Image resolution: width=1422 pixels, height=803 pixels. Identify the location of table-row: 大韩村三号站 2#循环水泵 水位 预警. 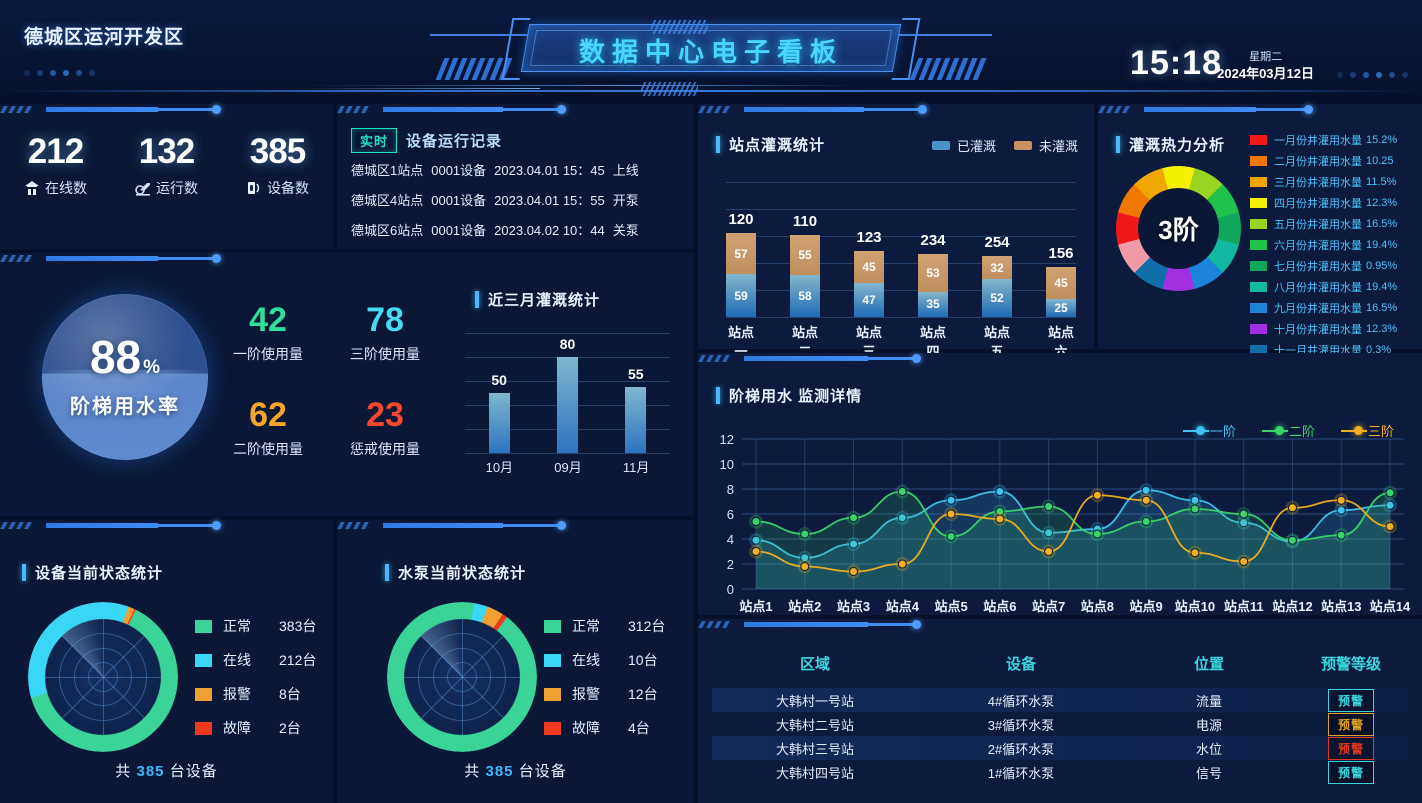
(1060, 748).